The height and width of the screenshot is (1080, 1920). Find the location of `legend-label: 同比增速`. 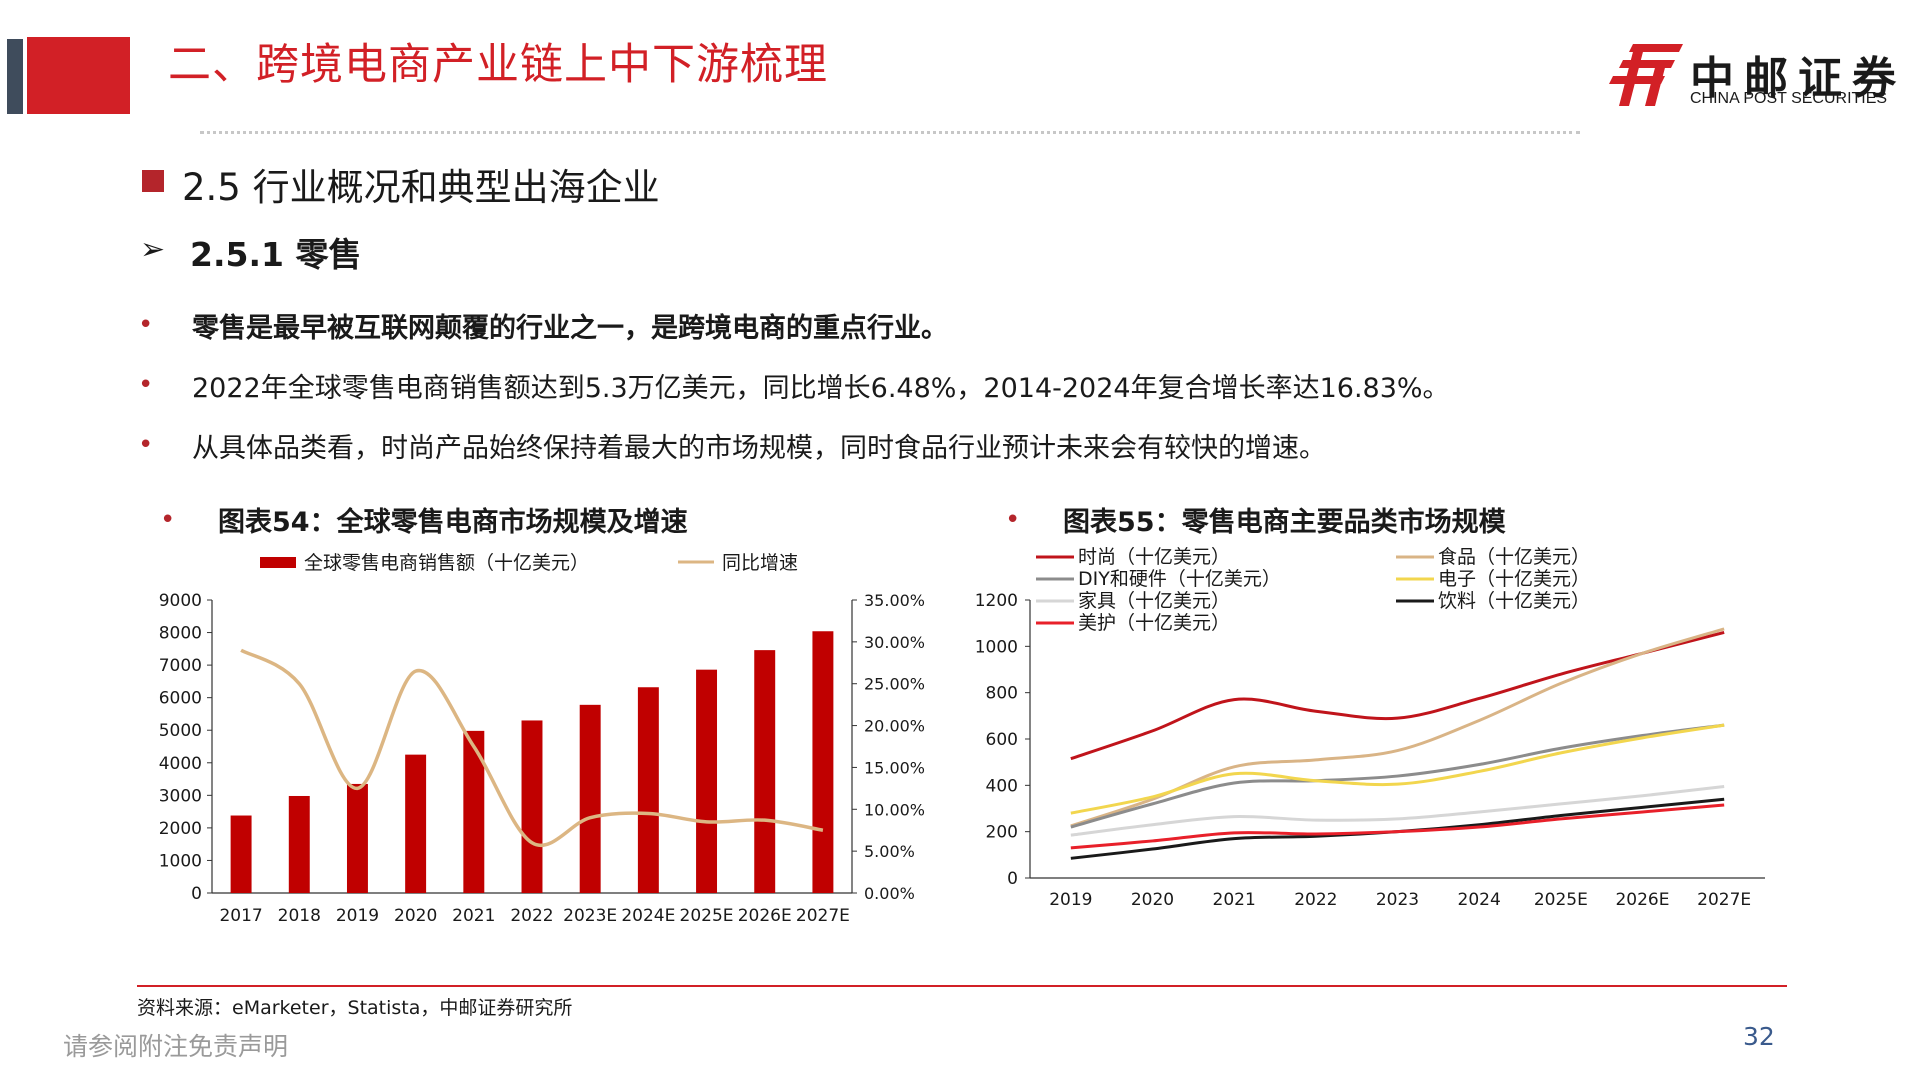

legend-label: 同比增速 is located at coordinates (760, 563).